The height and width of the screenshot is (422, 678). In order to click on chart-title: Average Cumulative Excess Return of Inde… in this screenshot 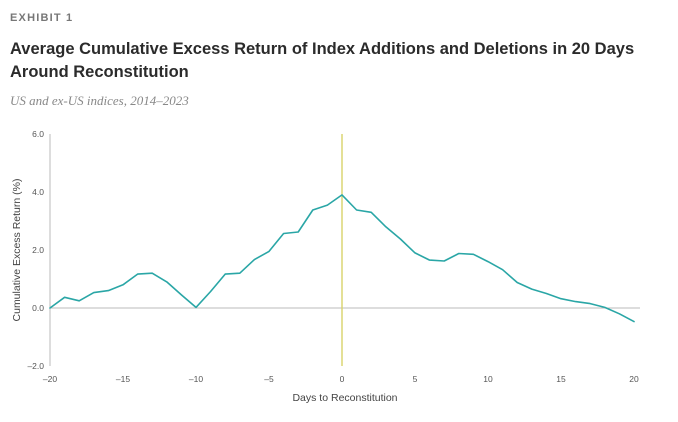, I will do `click(322, 60)`.